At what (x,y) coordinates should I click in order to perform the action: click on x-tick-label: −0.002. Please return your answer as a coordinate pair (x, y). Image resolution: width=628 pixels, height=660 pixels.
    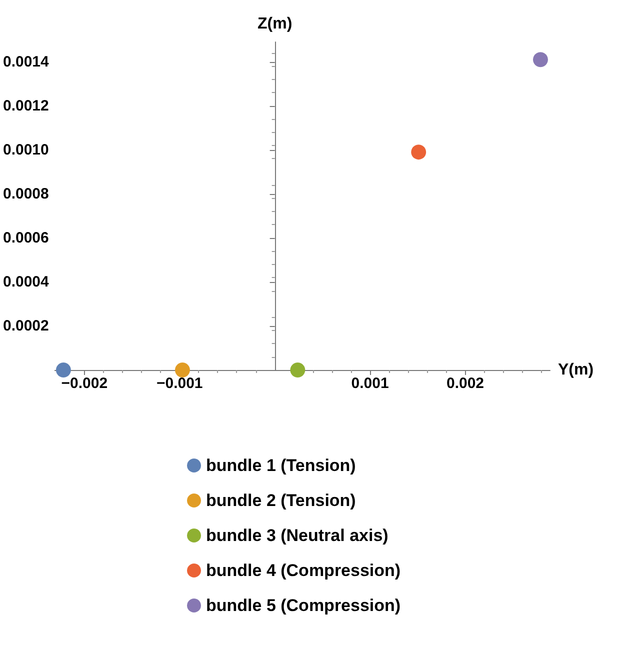
    Looking at the image, I should click on (84, 383).